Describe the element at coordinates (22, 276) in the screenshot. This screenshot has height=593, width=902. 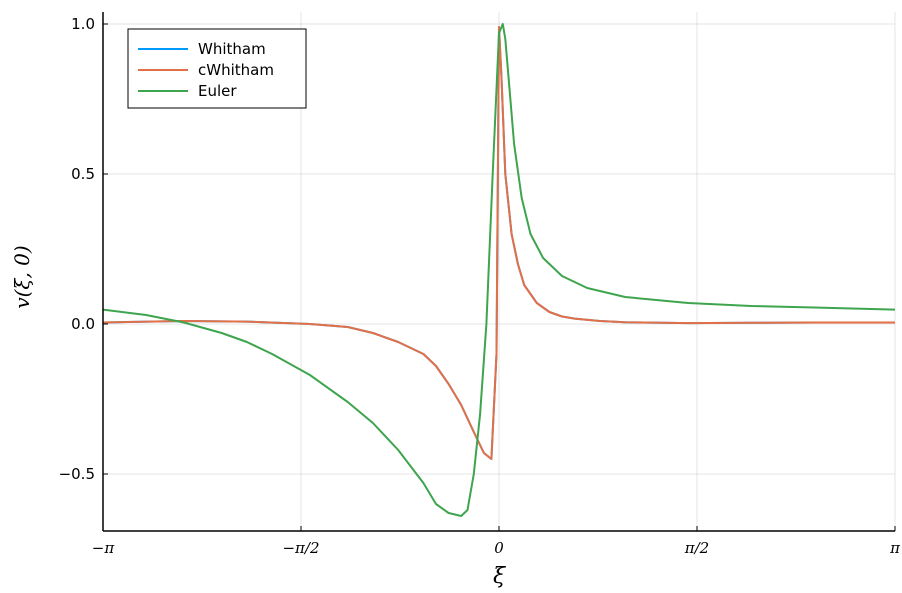
I see `y-axis-label: v(ξ, 0)` at that location.